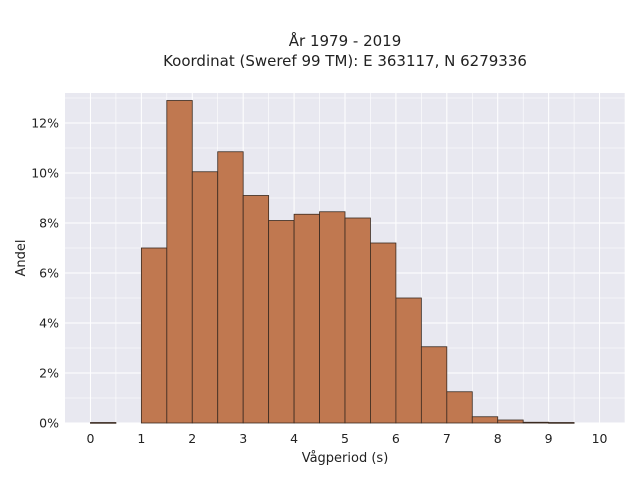 This screenshot has height=480, width=640. Describe the element at coordinates (549, 438) in the screenshot. I see `x-tick-label: 9` at that location.